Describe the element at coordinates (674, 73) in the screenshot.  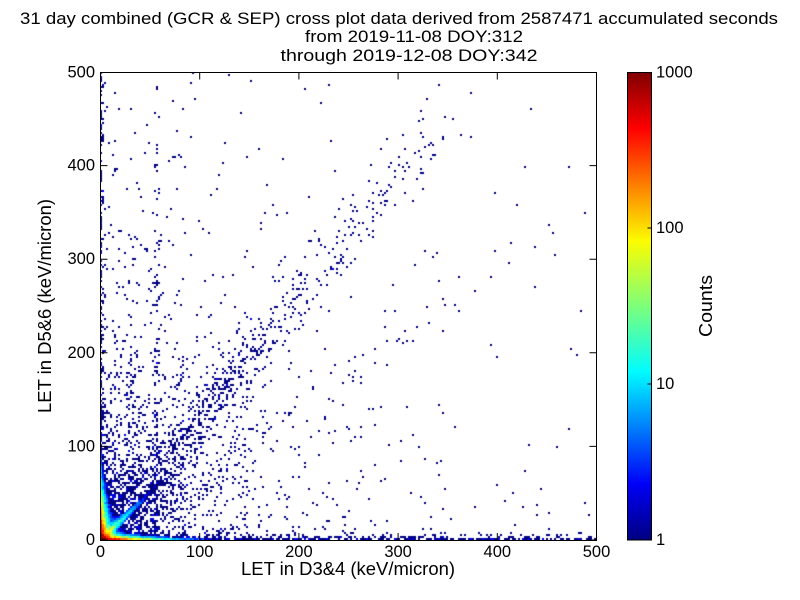
I see `svg-text: 1000` at that location.